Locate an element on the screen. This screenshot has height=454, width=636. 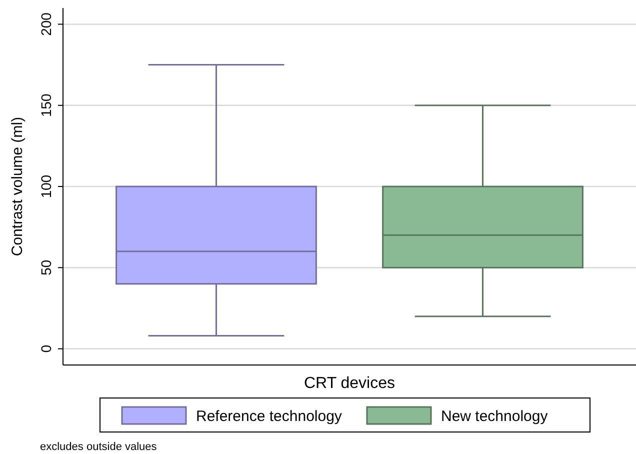
legend-label: New technology is located at coordinates (494, 416).